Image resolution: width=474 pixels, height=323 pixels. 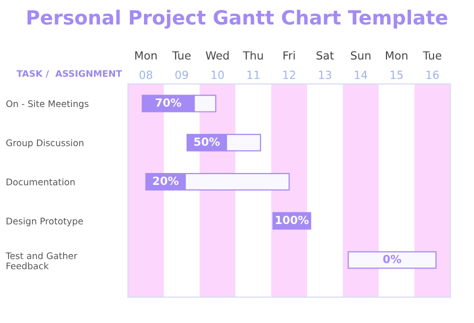 I want to click on bar, so click(x=392, y=260).